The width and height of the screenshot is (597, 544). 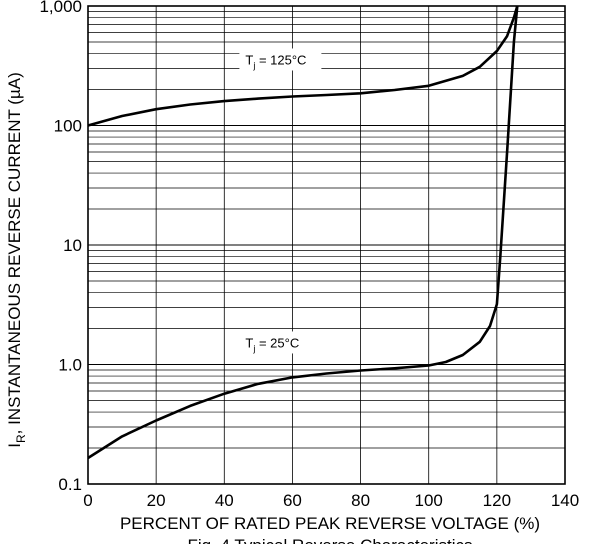 I want to click on y-axis-title-subscript: R, so click(x=21, y=438).